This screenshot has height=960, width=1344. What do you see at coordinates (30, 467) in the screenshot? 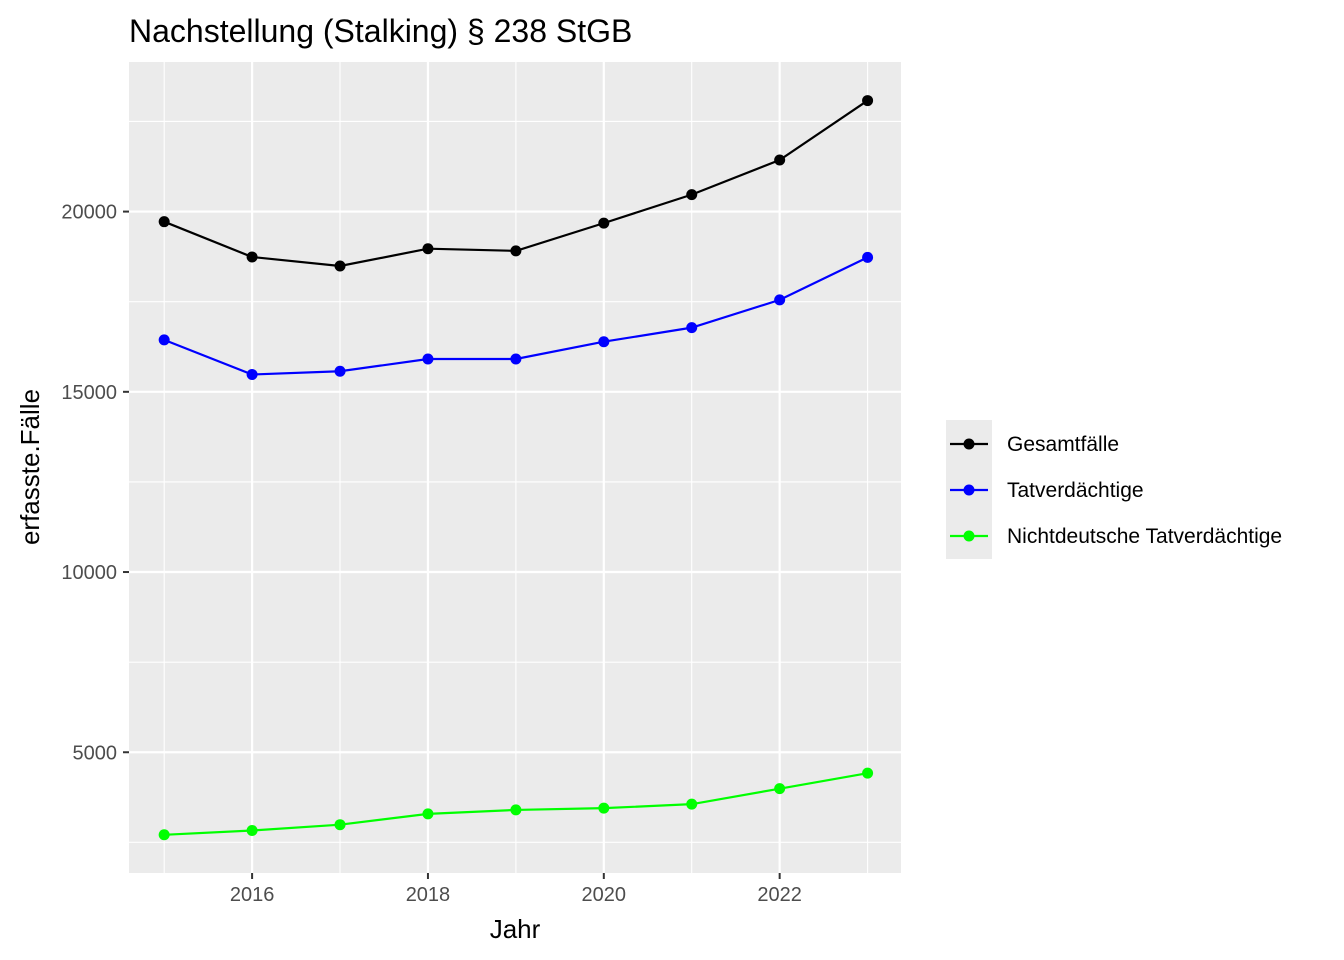
I see `y-axis-title: erfasste.Fälle` at bounding box center [30, 467].